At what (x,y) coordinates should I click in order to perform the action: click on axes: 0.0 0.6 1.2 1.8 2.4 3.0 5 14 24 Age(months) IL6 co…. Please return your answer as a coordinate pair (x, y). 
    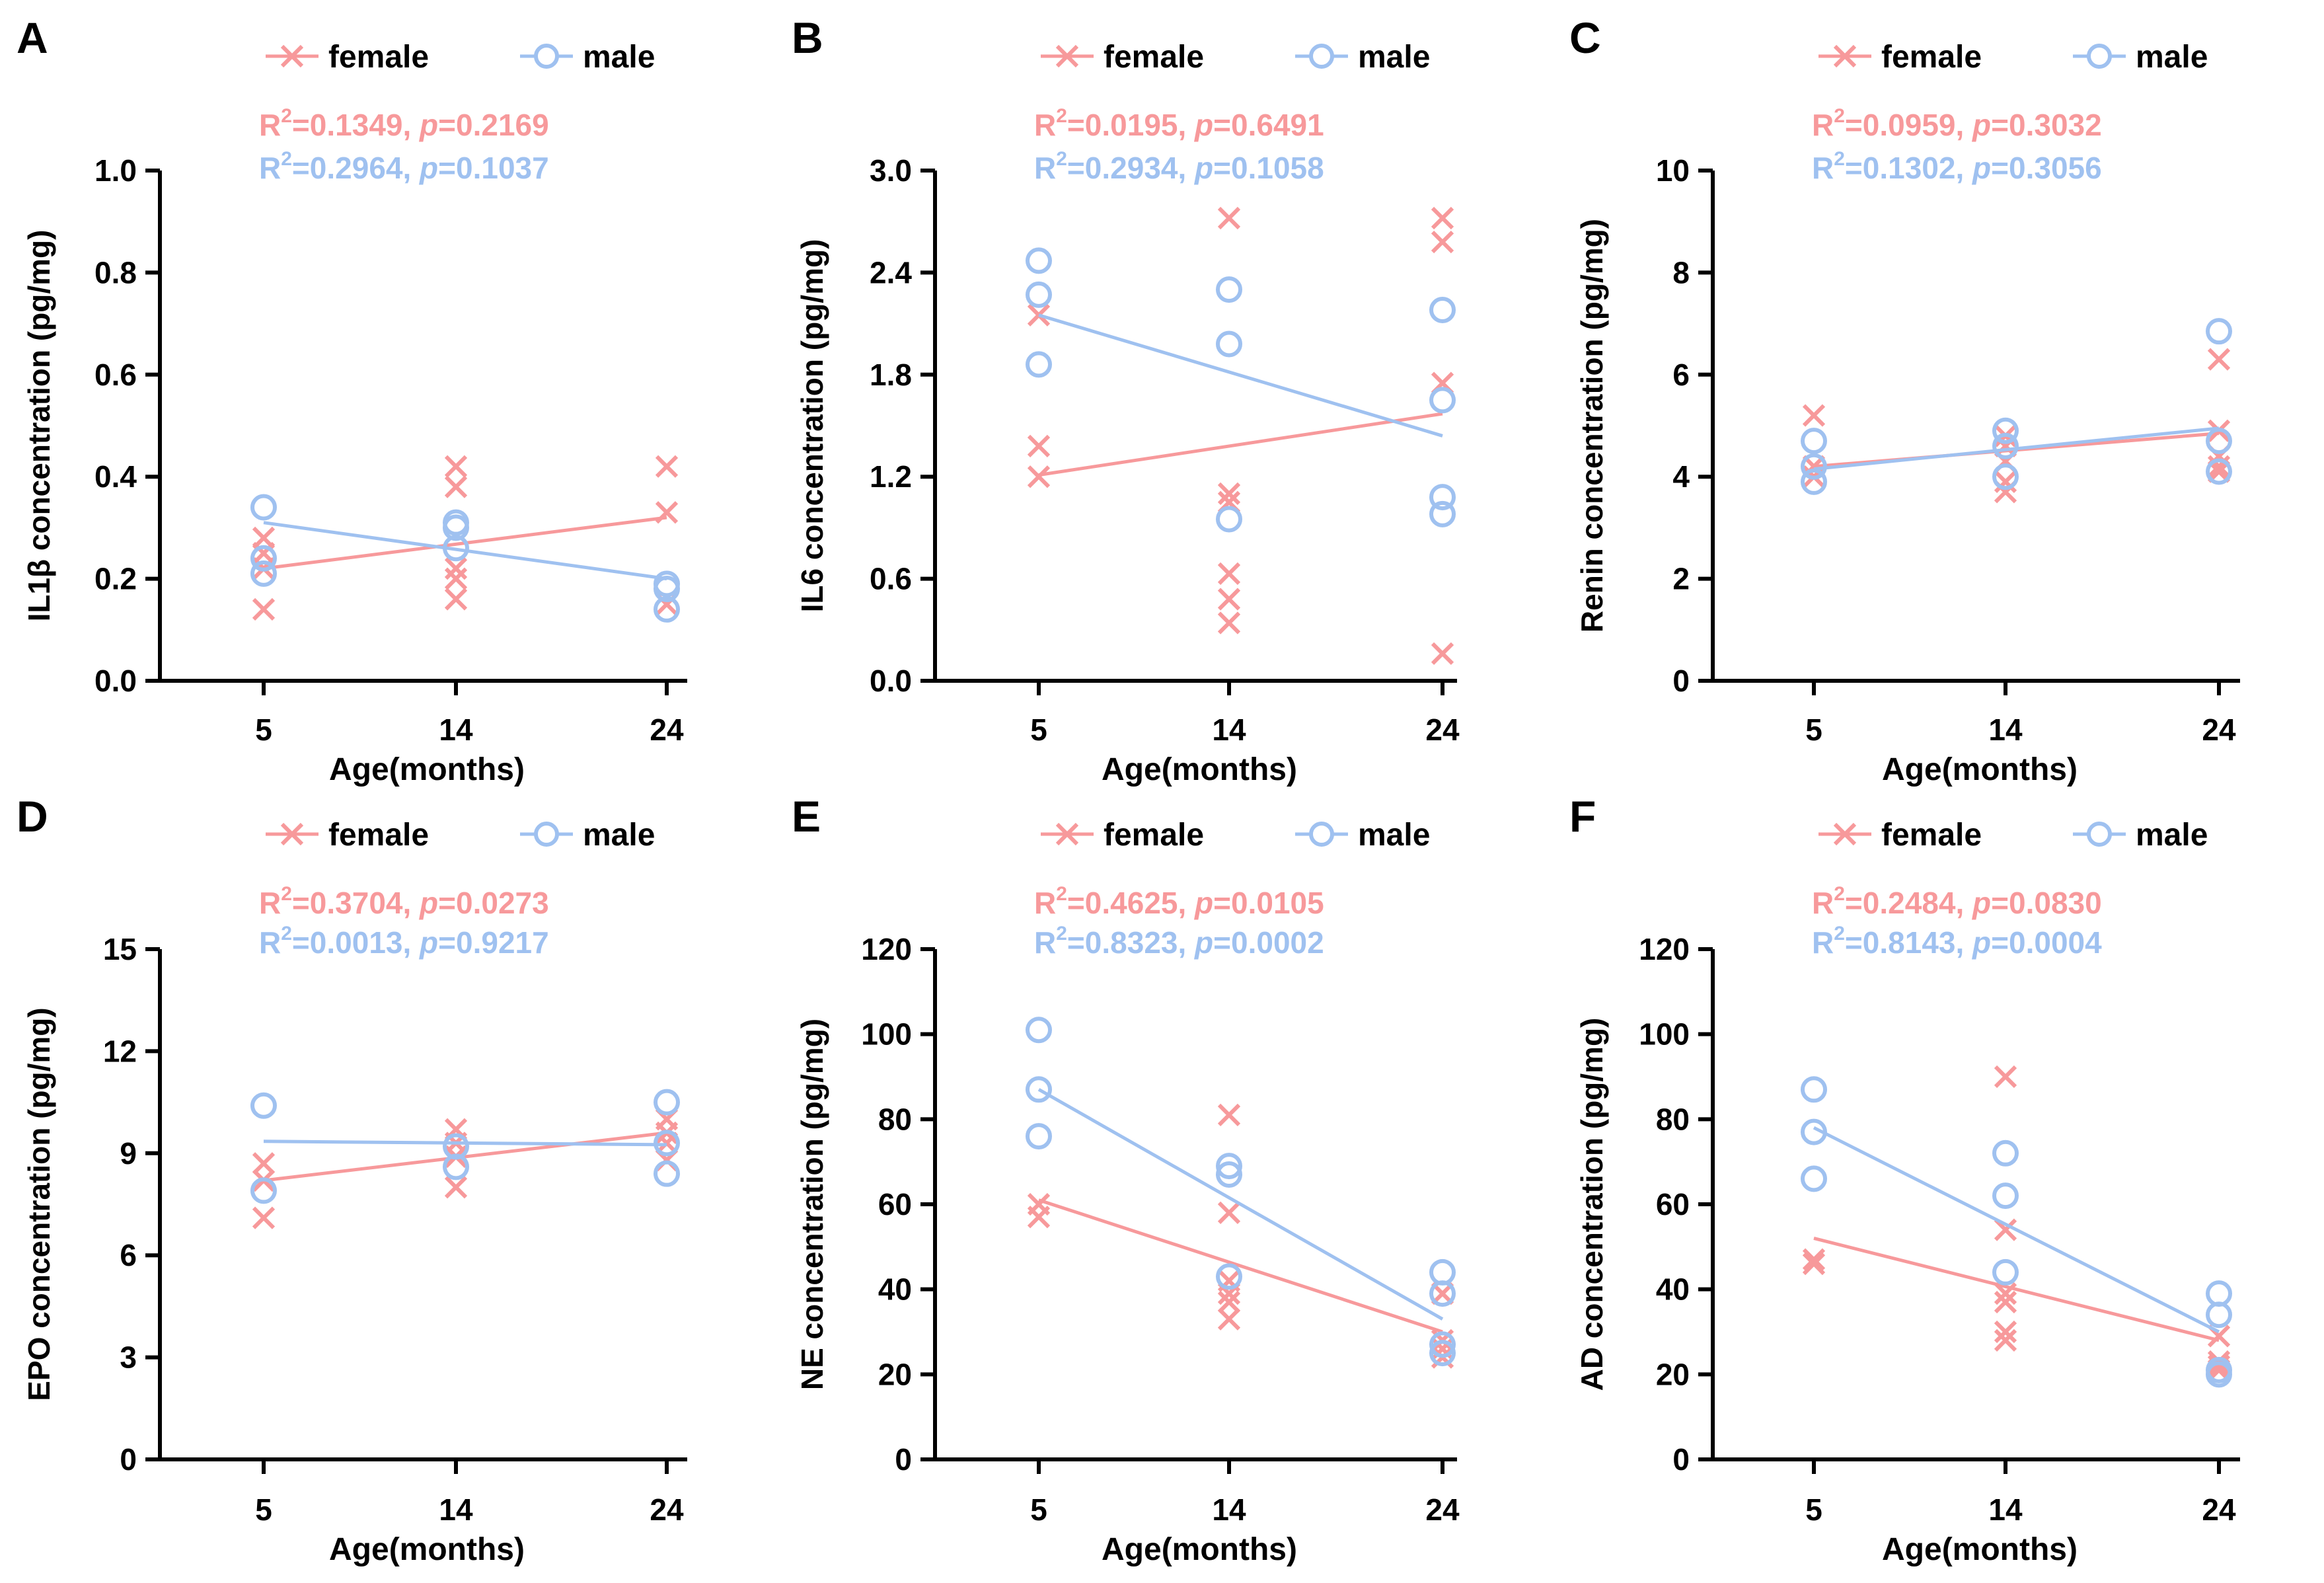
    Looking at the image, I should click on (1127, 470).